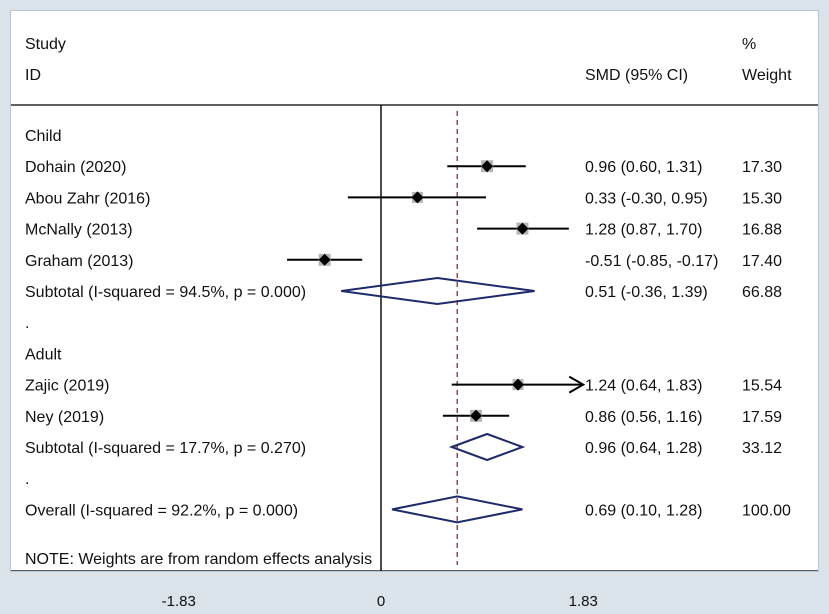 The width and height of the screenshot is (829, 614). What do you see at coordinates (43, 354) in the screenshot?
I see `row-label-7: Adult` at bounding box center [43, 354].